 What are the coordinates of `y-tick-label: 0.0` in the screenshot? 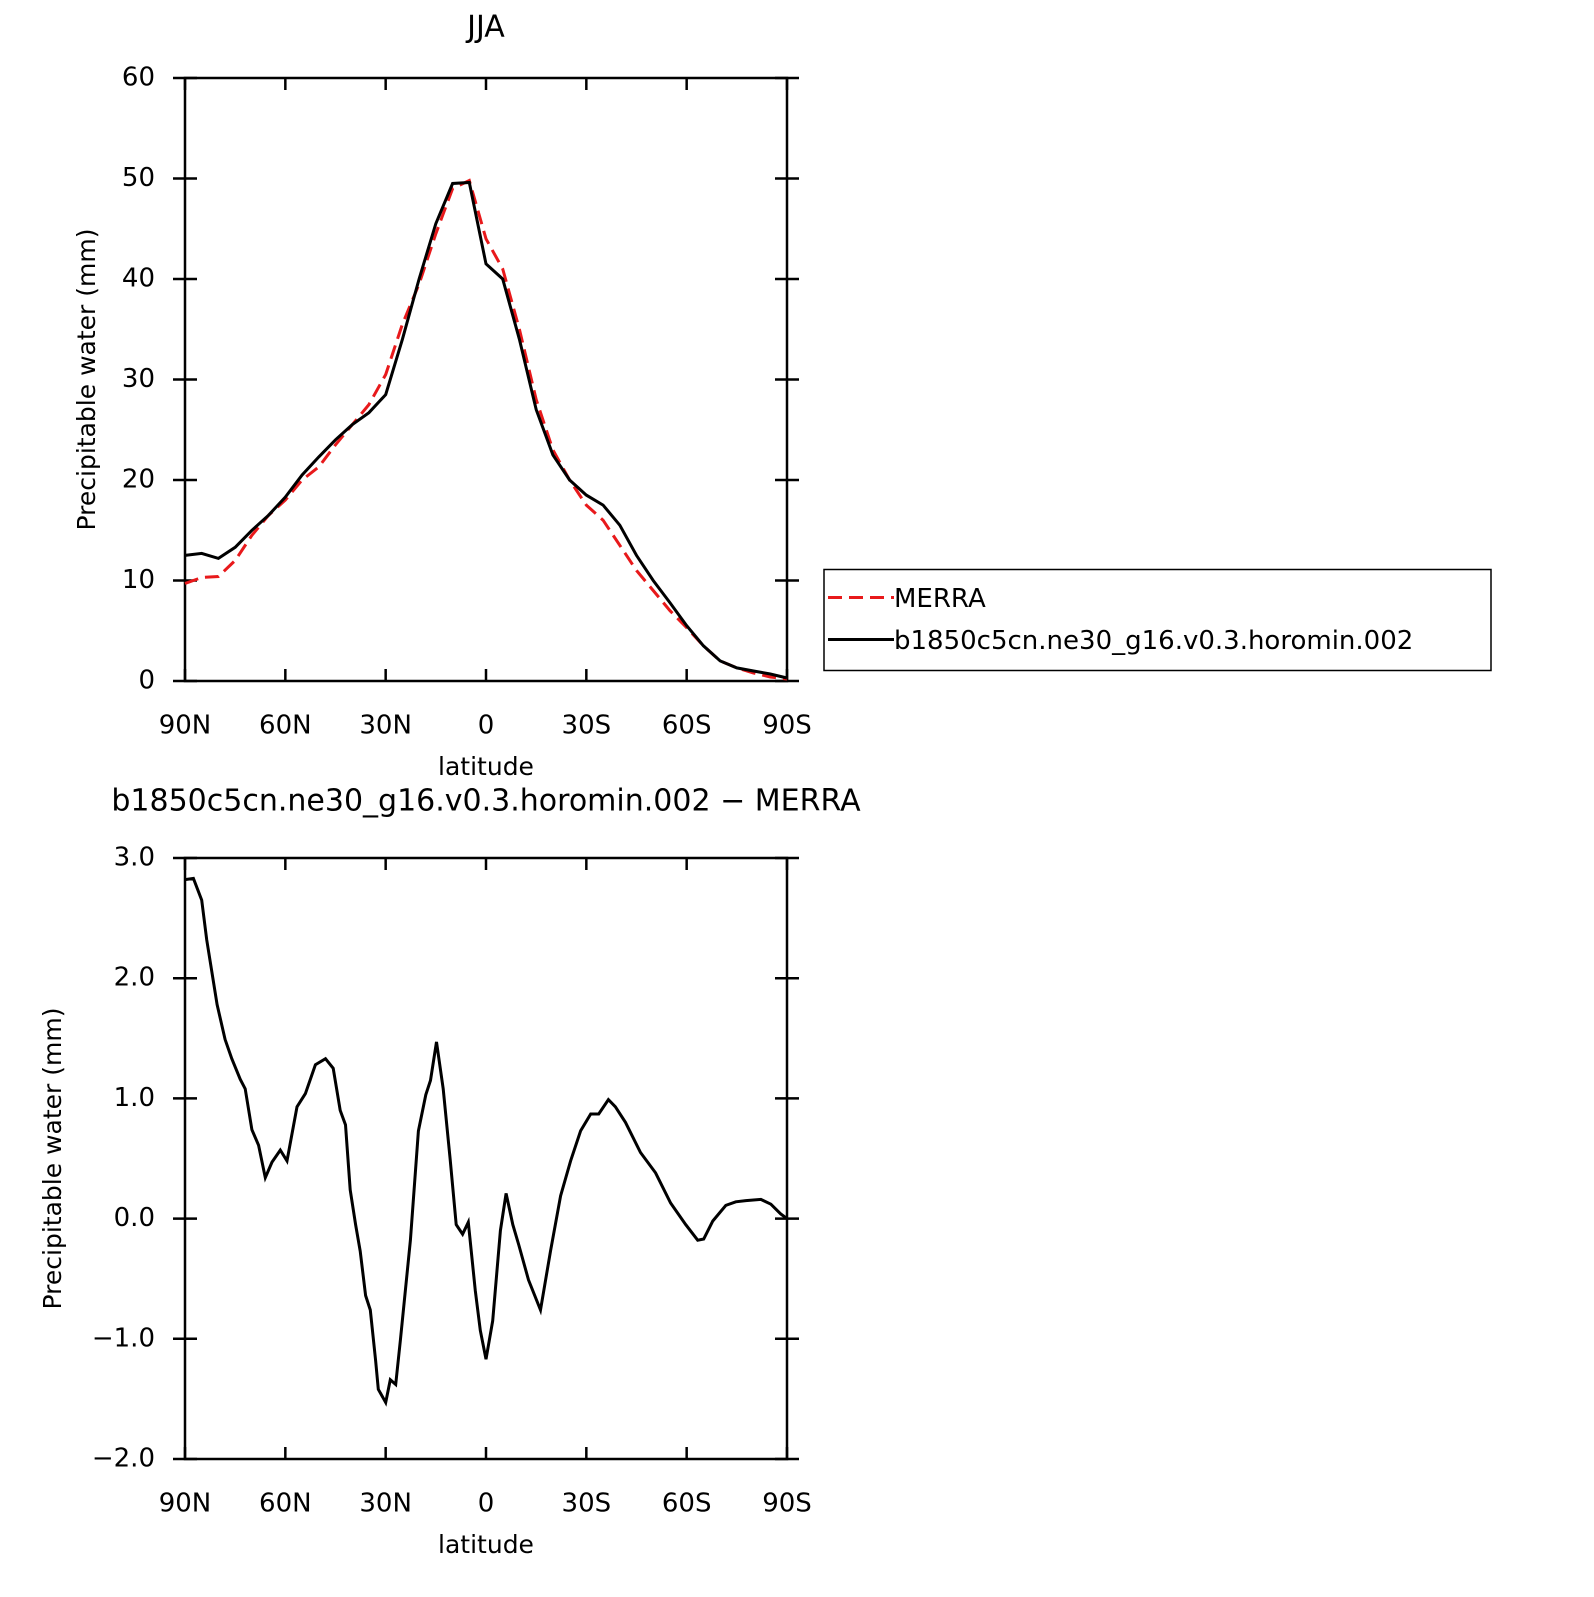 It's located at (134, 1218).